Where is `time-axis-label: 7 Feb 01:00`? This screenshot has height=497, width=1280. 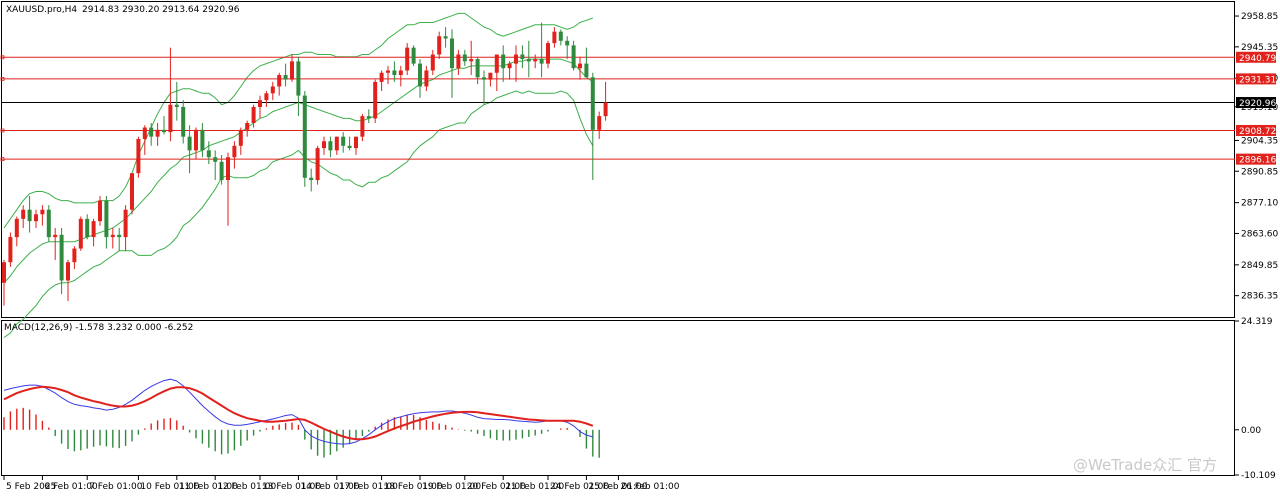 time-axis-label: 7 Feb 01:00 is located at coordinates (116, 487).